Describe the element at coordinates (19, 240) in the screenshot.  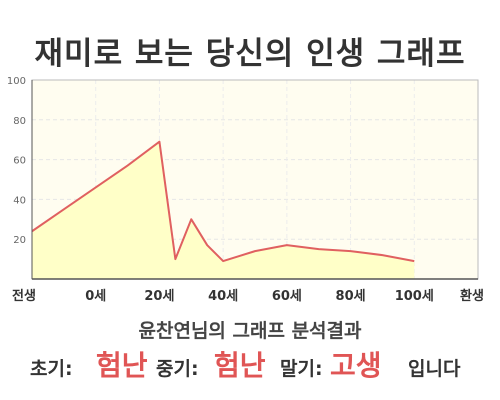
I see `y-tick-label: 20` at that location.